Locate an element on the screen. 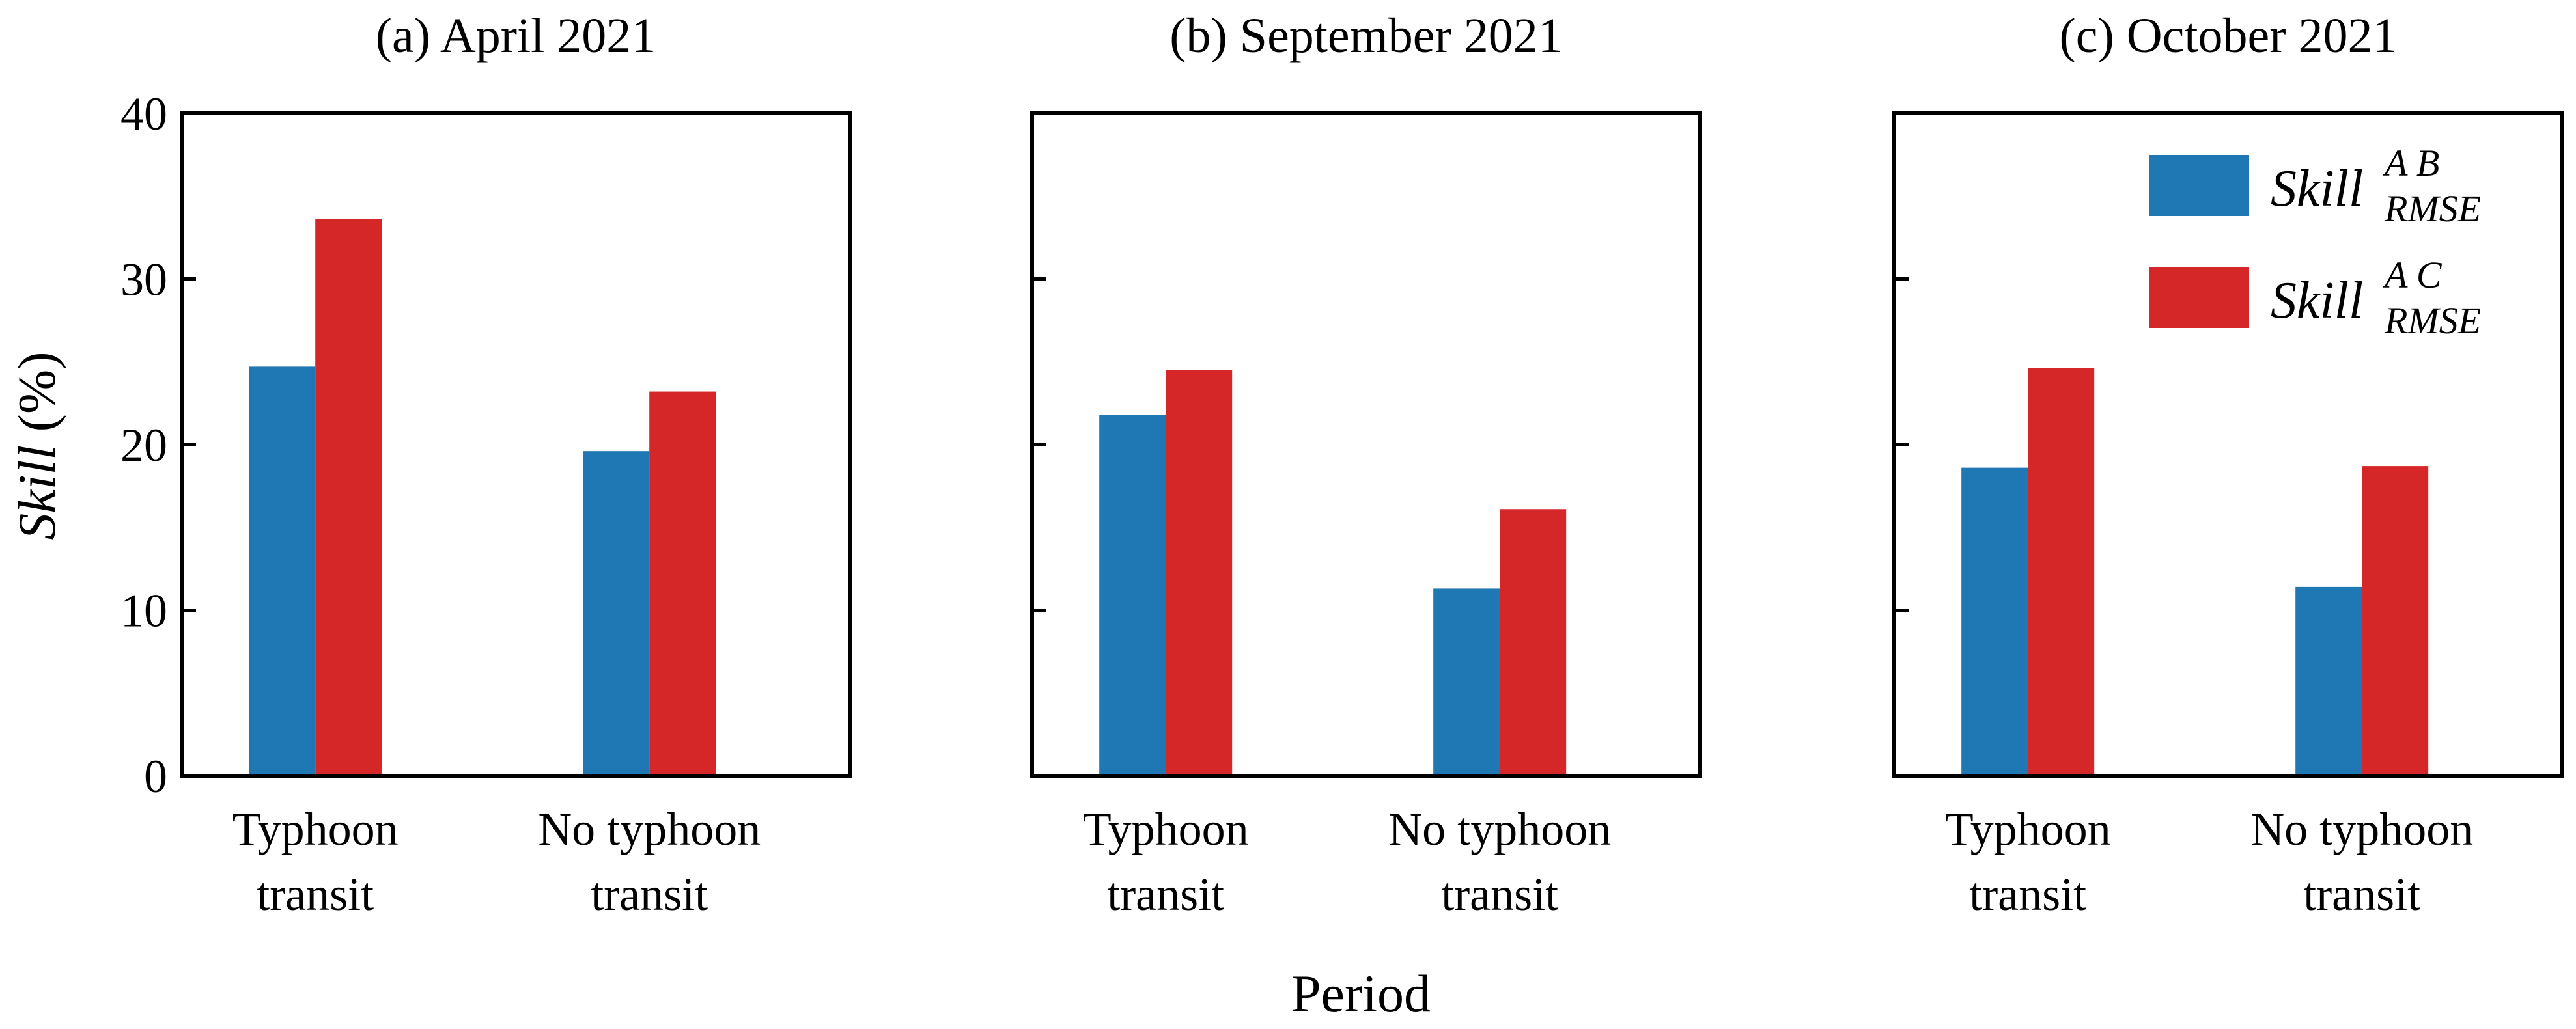 The width and height of the screenshot is (2576, 1029). y-axis-title: Skill (%) is located at coordinates (37, 445).